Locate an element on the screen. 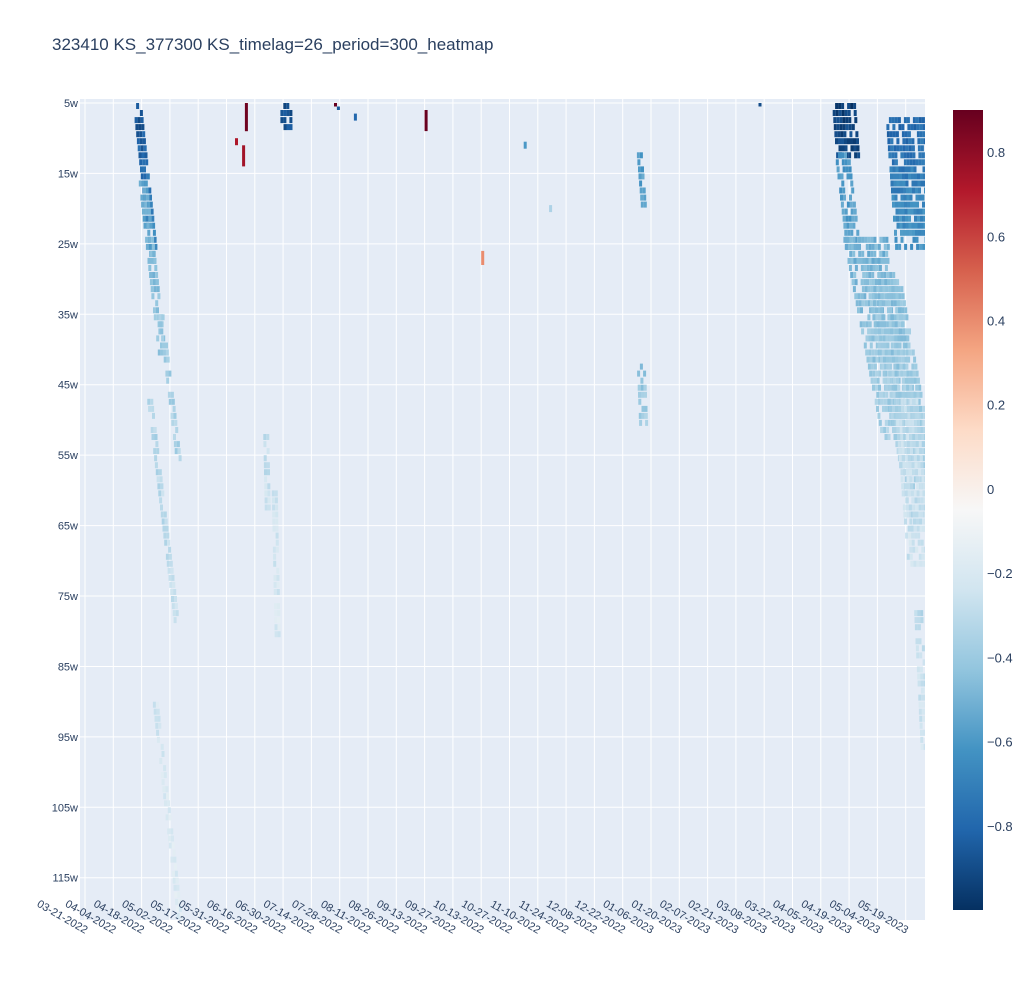 The image size is (1034, 1000). colorbar: 0.8 0.6 0.4 0.2 0 −0.2 −0.4 −0.6 −0.8 is located at coordinates (983, 510).